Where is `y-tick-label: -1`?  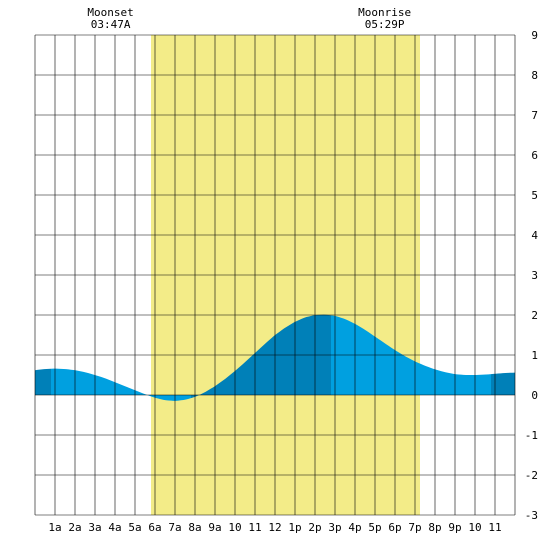
y-tick-label: -1 is located at coordinates (531, 435).